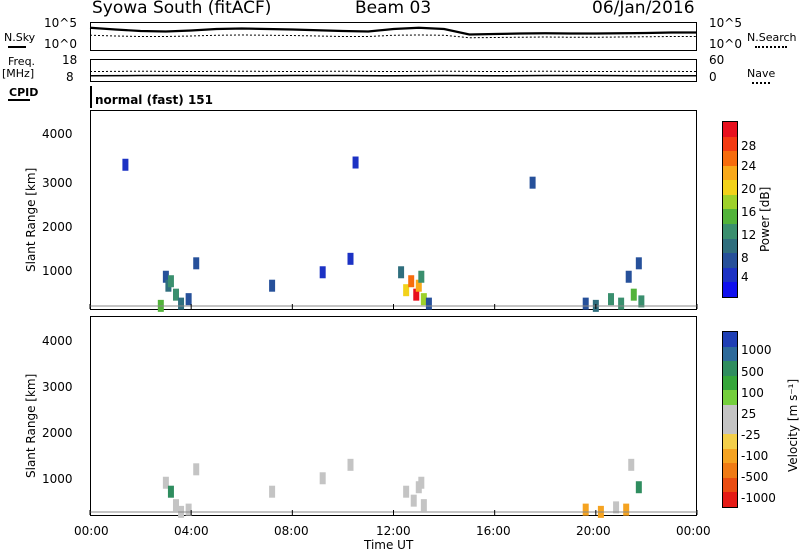 Image resolution: width=800 pixels, height=554 pixels. Describe the element at coordinates (752, 393) in the screenshot. I see `velocity-cbar-tick: 100` at that location.